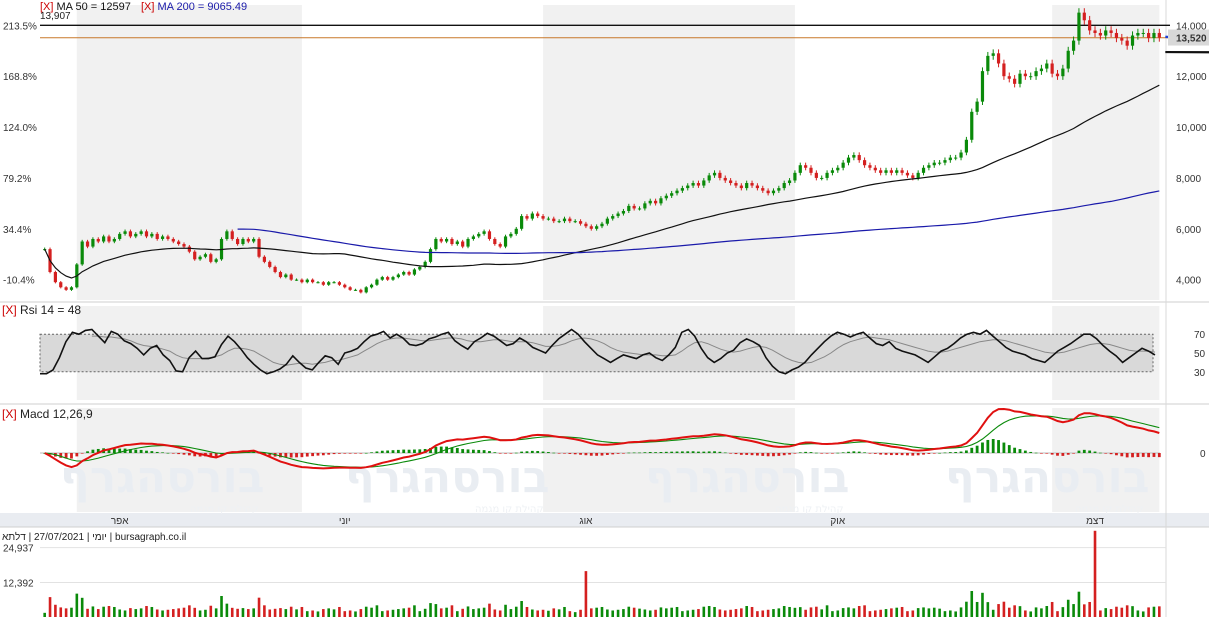 The width and height of the screenshot is (1209, 622). I want to click on ma200-close-toggle: [X], so click(148, 7).